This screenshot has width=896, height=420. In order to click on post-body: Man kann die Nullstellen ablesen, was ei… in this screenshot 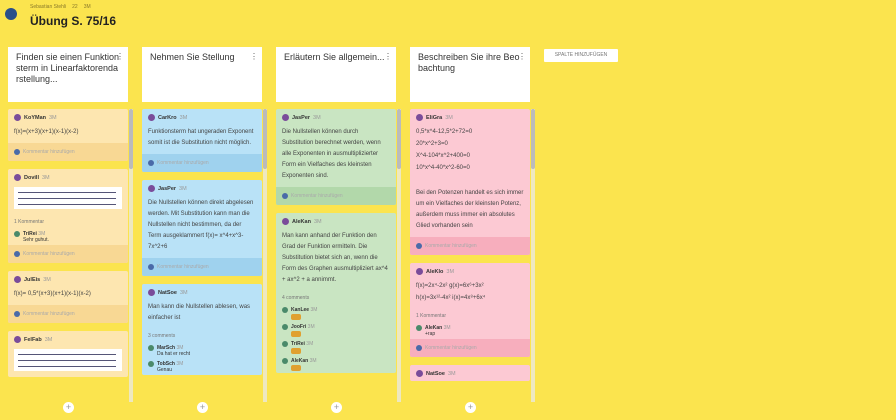, I will do `click(202, 314)`.